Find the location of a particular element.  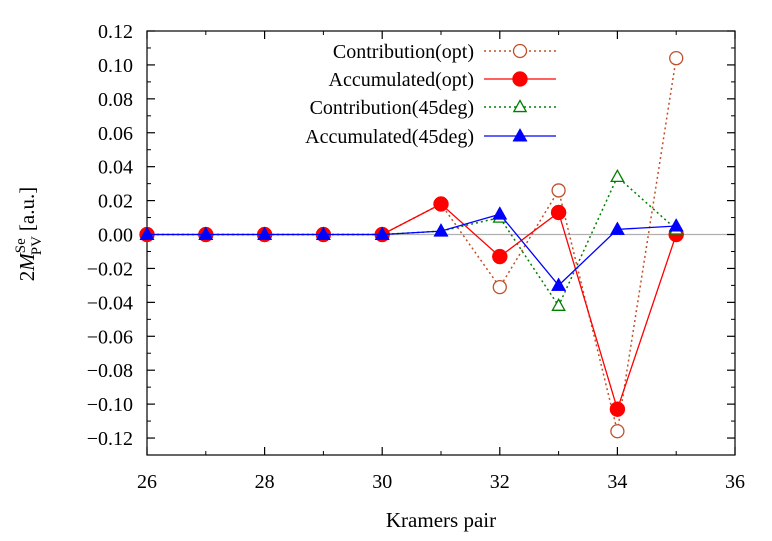

legend-label: Accumulated(opt) is located at coordinates (402, 80).